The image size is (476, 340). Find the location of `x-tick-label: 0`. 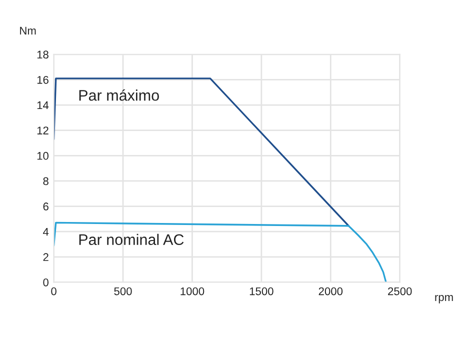

x-tick-label: 0 is located at coordinates (53, 291).